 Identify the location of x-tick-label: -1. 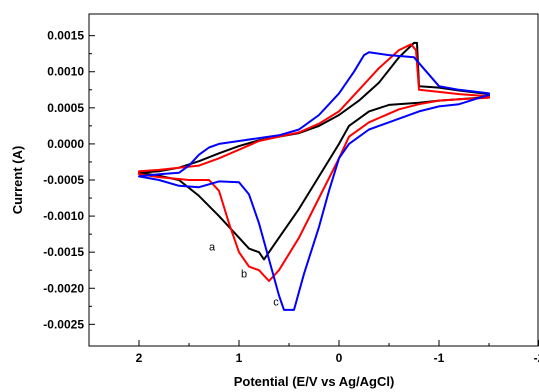
(439, 358).